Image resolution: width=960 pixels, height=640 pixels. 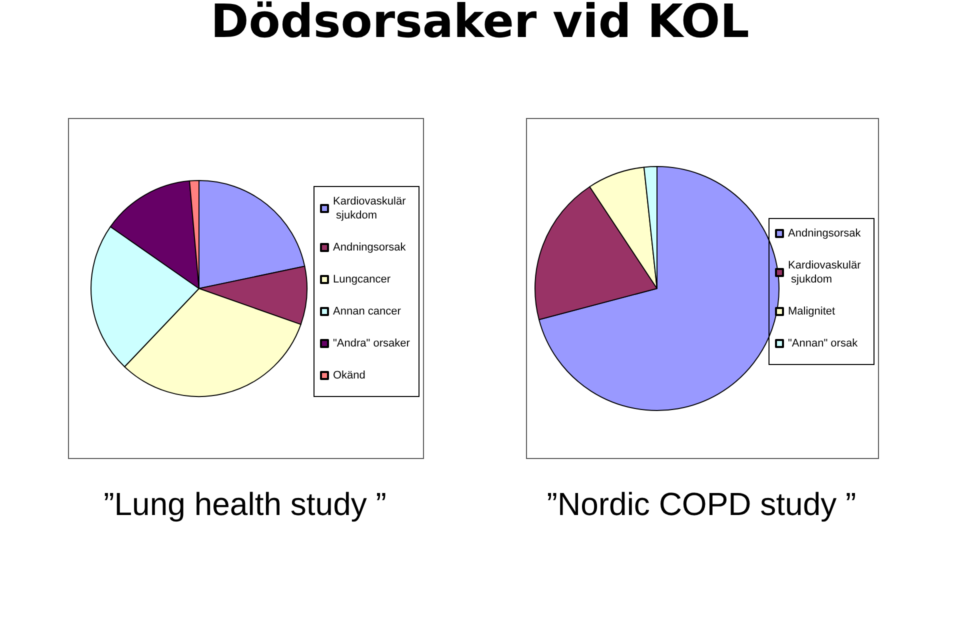 What do you see at coordinates (367, 312) in the screenshot?
I see `legend-label: Annan cancer` at bounding box center [367, 312].